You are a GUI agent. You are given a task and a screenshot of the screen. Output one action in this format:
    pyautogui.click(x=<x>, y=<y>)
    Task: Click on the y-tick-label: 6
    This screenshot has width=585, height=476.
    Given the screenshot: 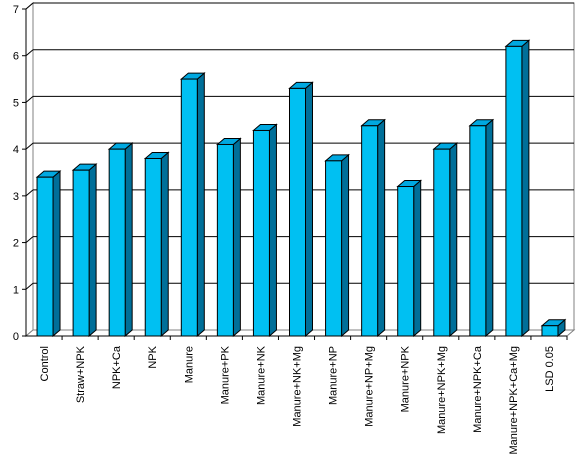 What is the action you would take?
    pyautogui.click(x=16, y=57)
    